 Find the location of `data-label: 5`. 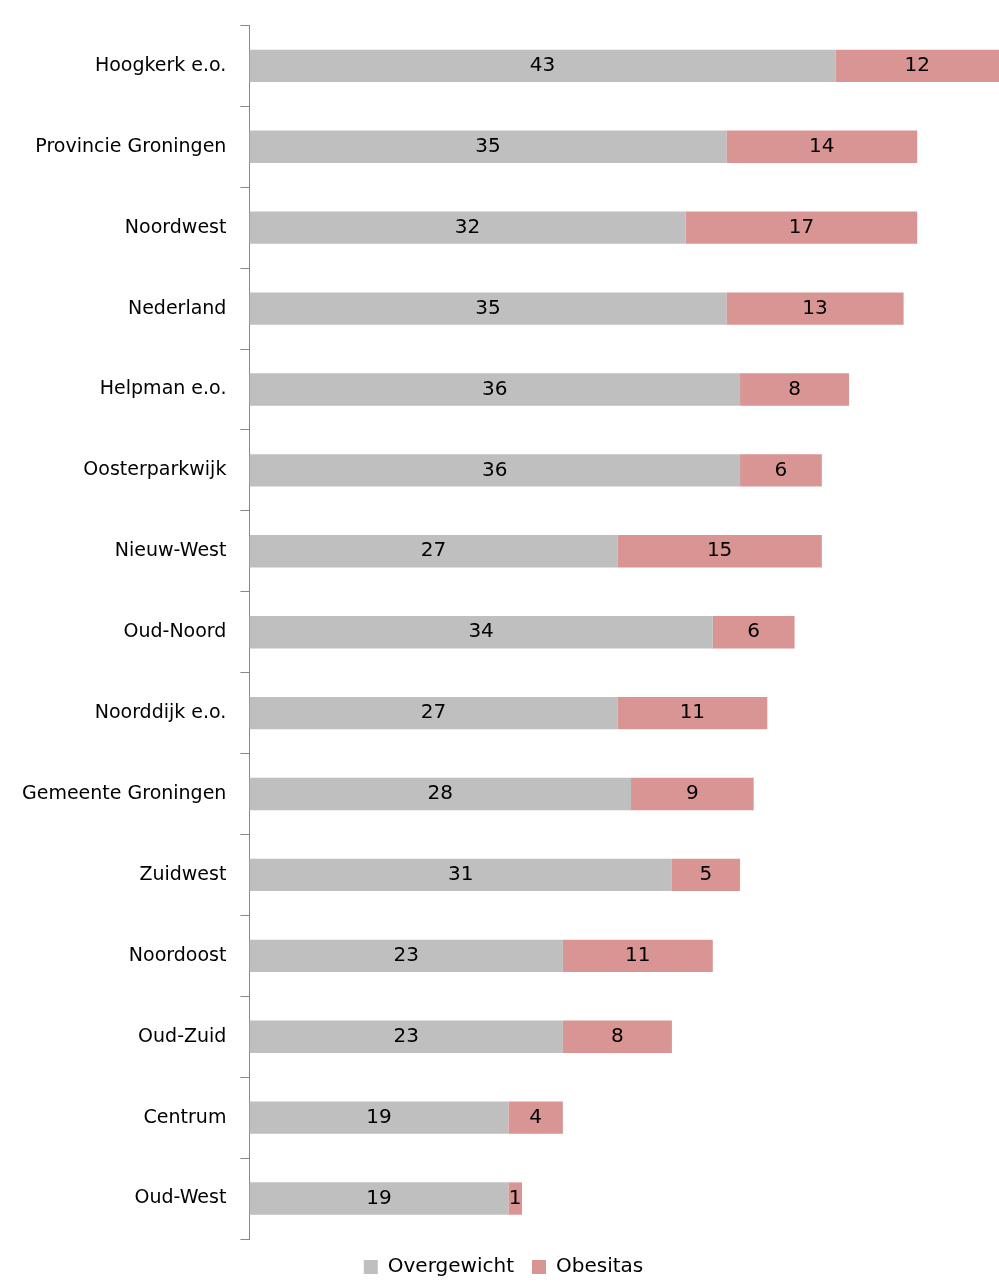

data-label: 5 is located at coordinates (706, 873).